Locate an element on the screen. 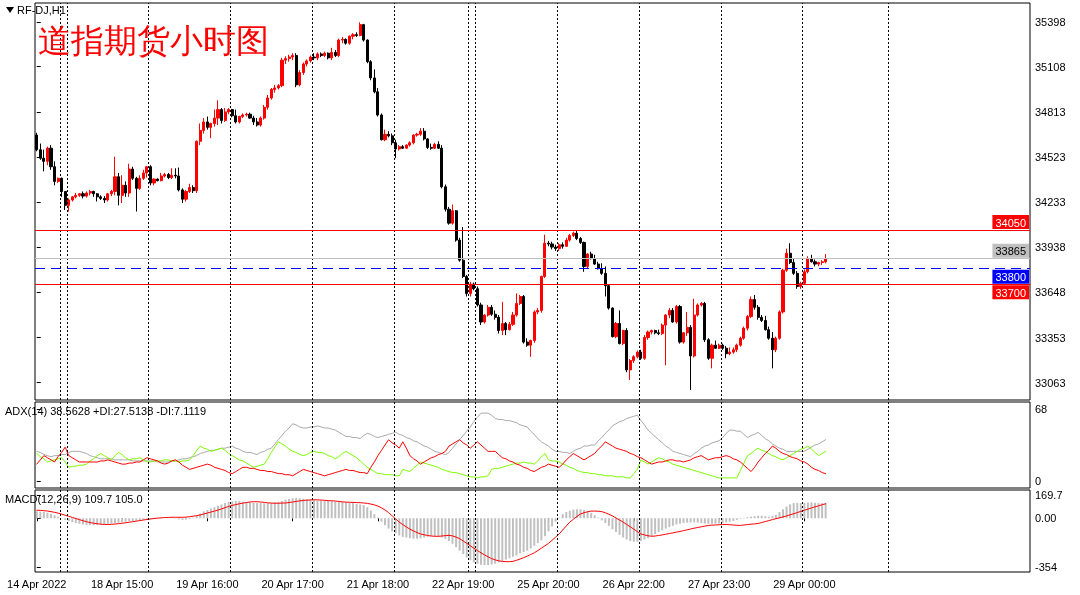  x-tick-label: 20 Apr 17:00 is located at coordinates (292, 583).